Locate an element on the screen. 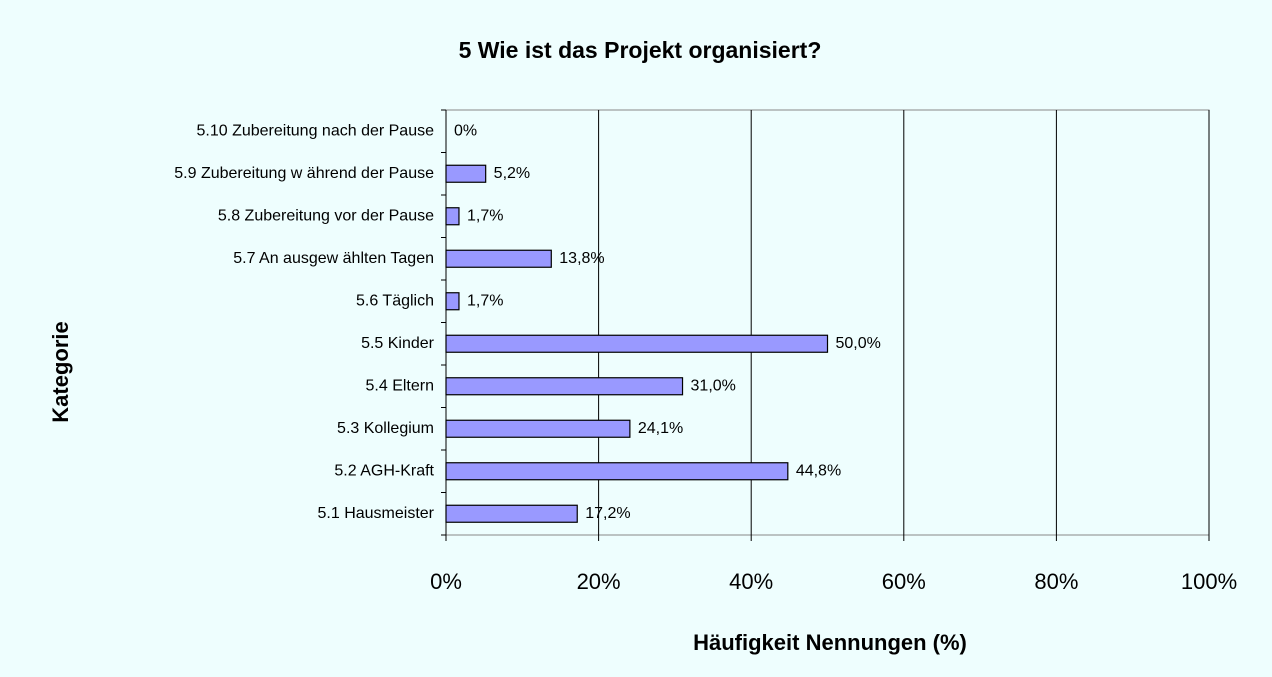  data-label: 17,2% is located at coordinates (607, 513).